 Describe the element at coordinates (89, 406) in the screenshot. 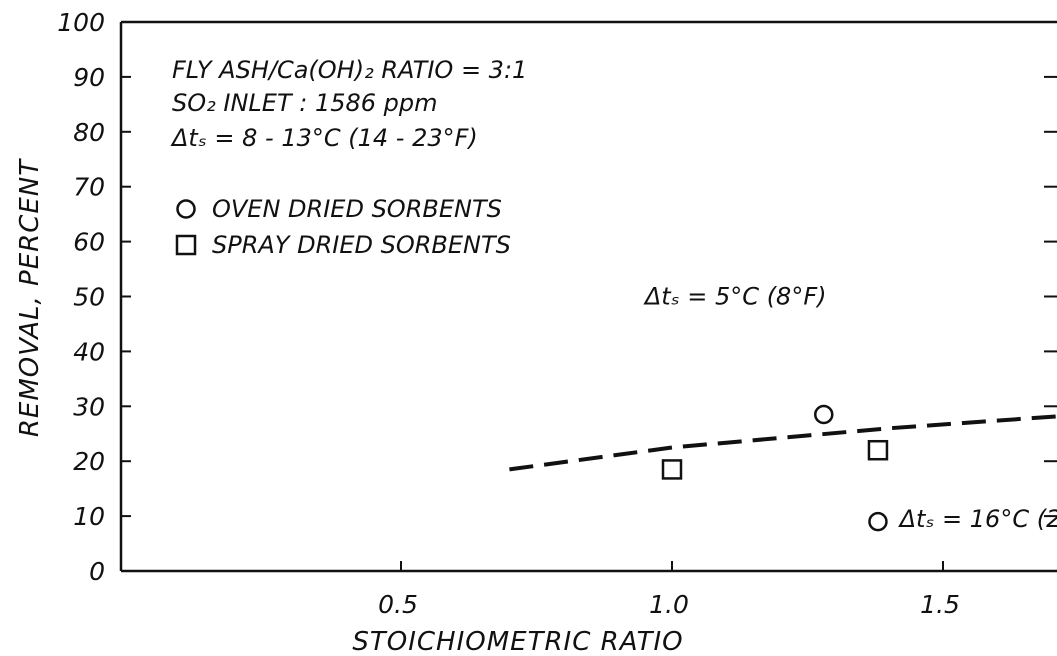

I see `y-tick-label: 30` at that location.